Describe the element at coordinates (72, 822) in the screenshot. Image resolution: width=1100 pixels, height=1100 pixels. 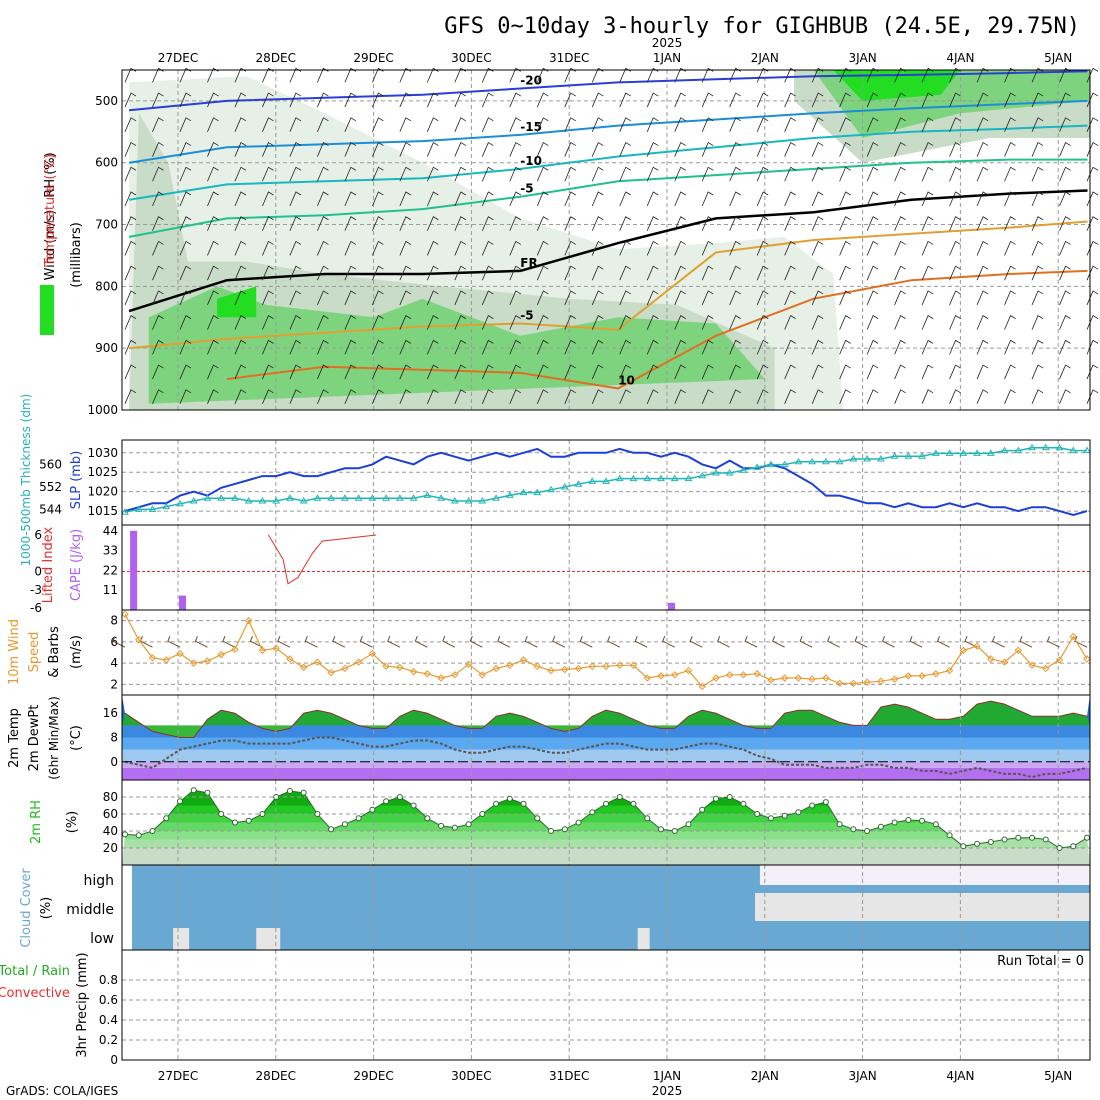
I see `ylabel-rh-unit: (%)` at that location.